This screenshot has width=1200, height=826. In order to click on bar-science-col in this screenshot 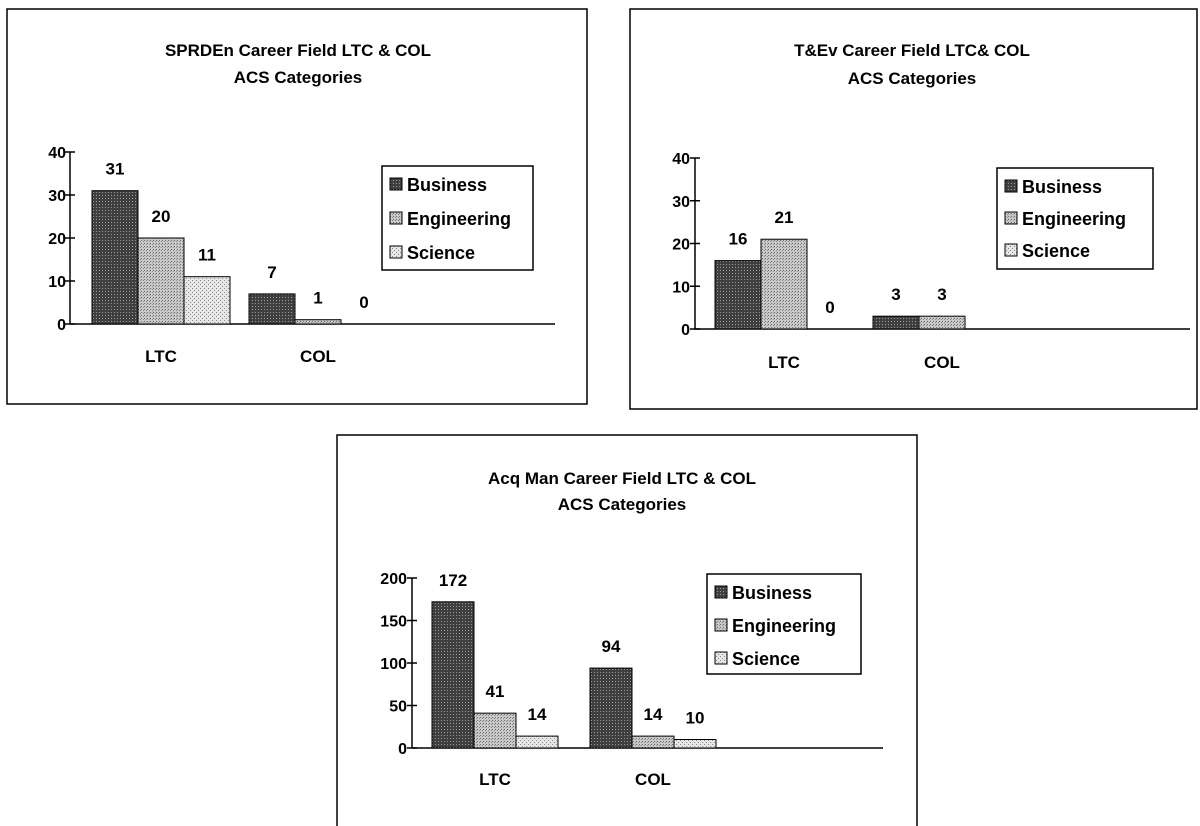, I will do `click(695, 744)`.